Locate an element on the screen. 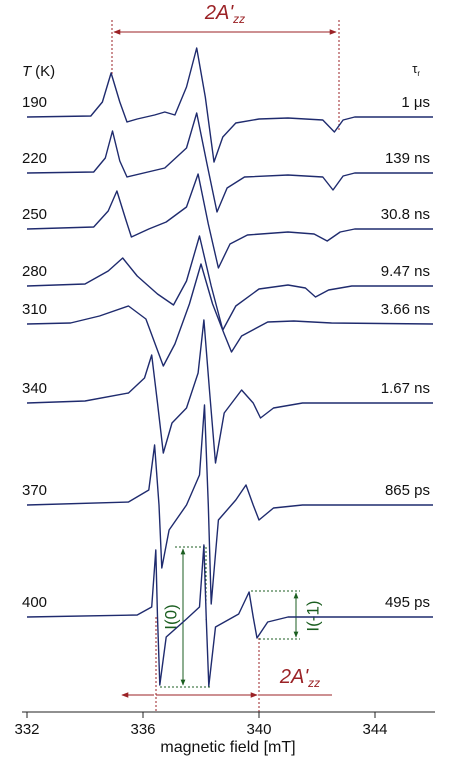 Image resolution: width=451 pixels, height=774 pixels. x-tick-label: 332 is located at coordinates (26, 729).